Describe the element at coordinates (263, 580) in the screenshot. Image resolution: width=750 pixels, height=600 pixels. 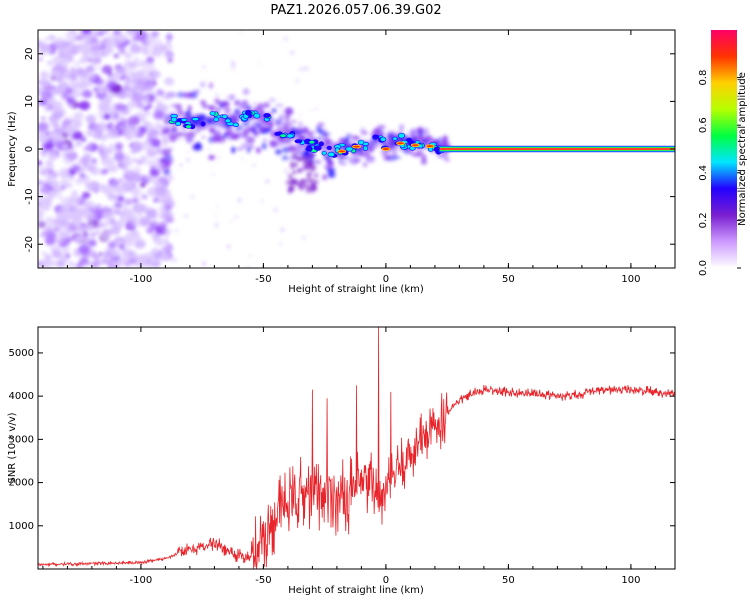
I see `snr-x-tick-label: -50` at that location.